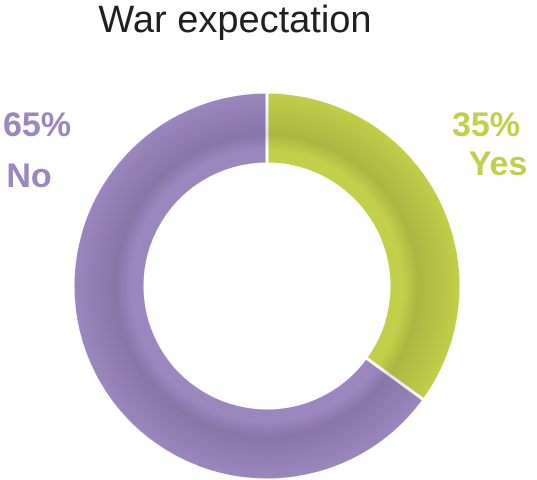 Image resolution: width=537 pixels, height=480 pixels. I want to click on chart-title: War expectation, so click(235, 20).